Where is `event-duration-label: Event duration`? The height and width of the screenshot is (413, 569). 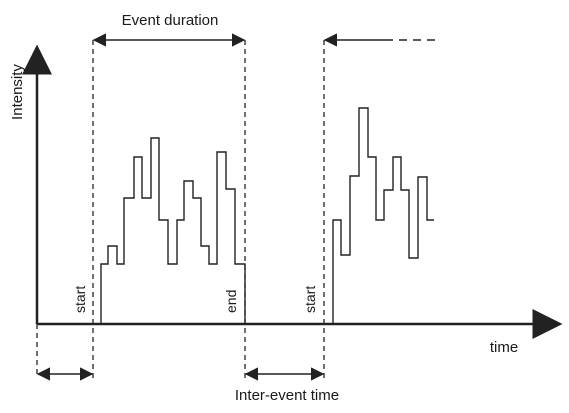
event-duration-label: Event duration is located at coordinates (170, 20).